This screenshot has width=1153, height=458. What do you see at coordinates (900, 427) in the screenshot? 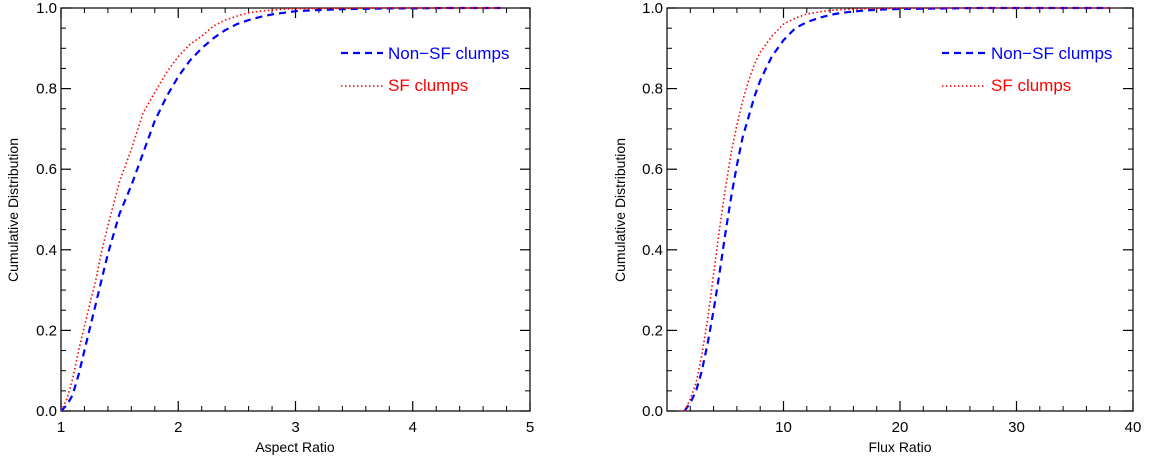
I see `x-tick-label: 20` at bounding box center [900, 427].